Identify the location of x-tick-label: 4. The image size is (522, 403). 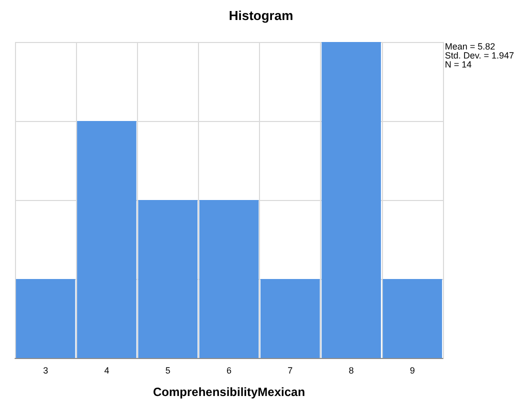
(107, 371).